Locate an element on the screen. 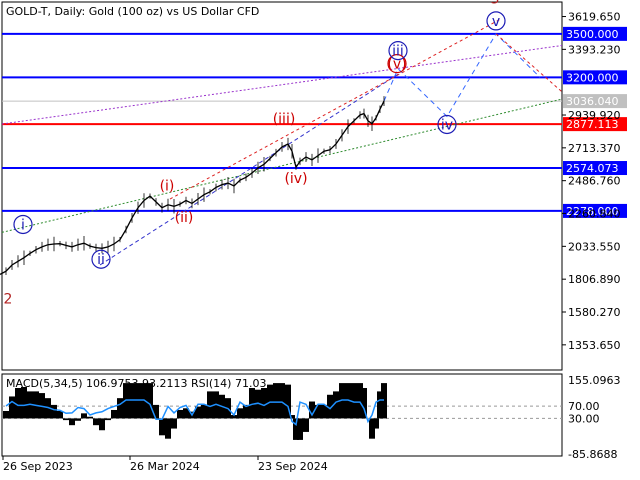 The image size is (640, 480). indicator-tick-label: 70.00 is located at coordinates (584, 406).